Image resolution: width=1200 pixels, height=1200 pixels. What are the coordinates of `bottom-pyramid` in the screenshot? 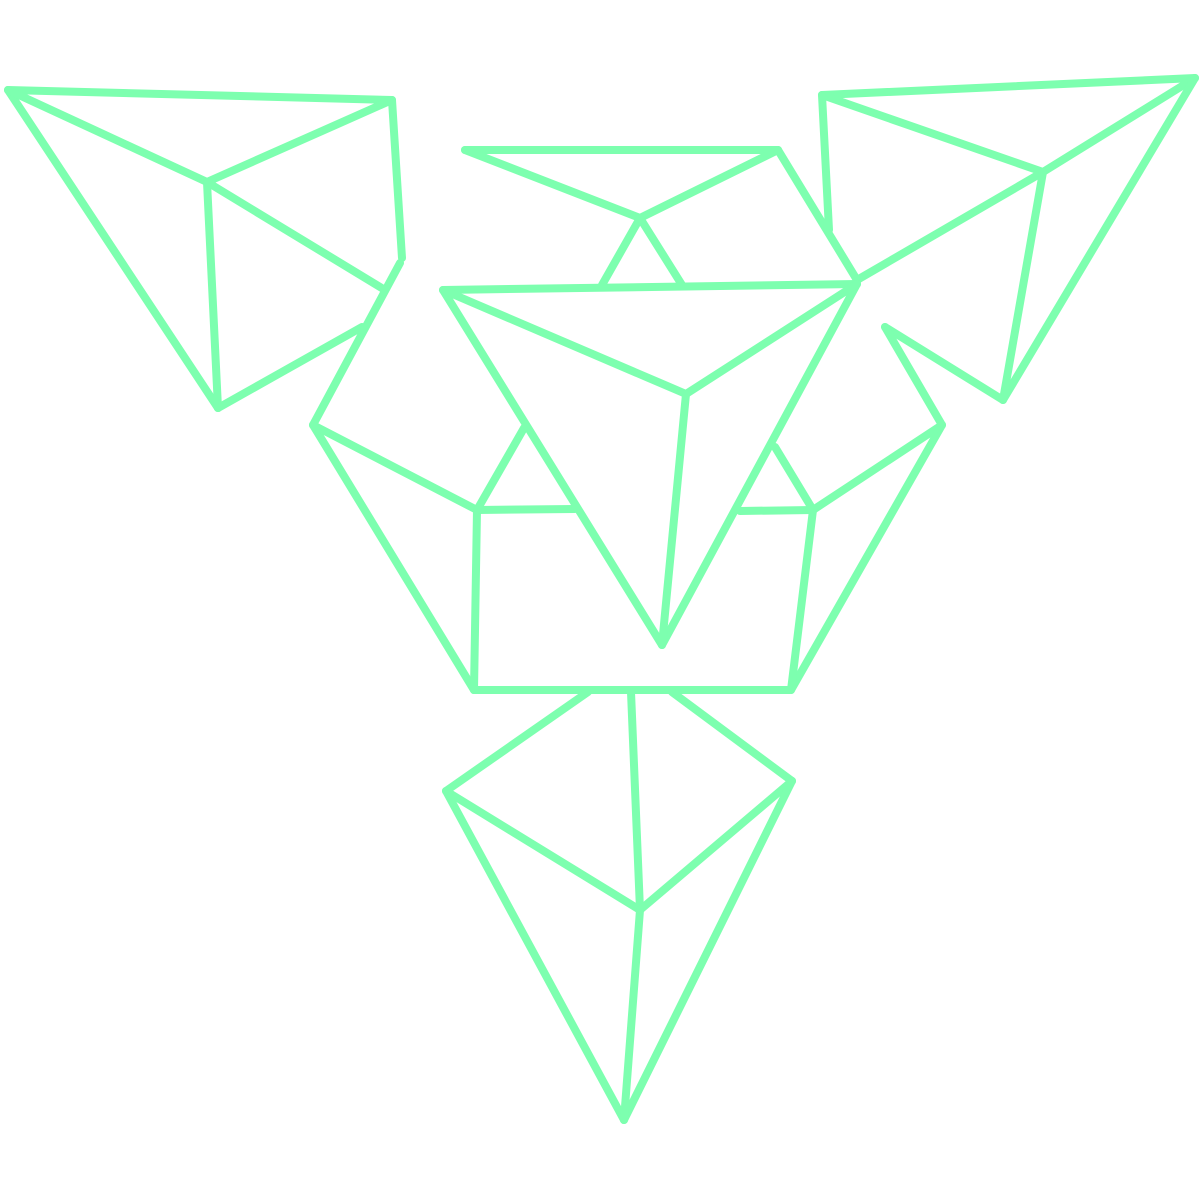 It's located at (619, 906).